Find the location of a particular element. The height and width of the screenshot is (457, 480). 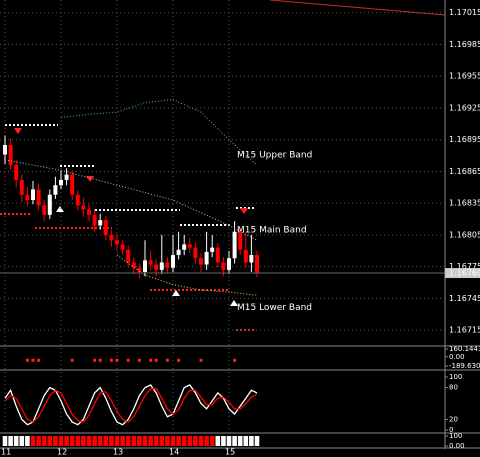

band-label: M15 Lower Band is located at coordinates (274, 308).